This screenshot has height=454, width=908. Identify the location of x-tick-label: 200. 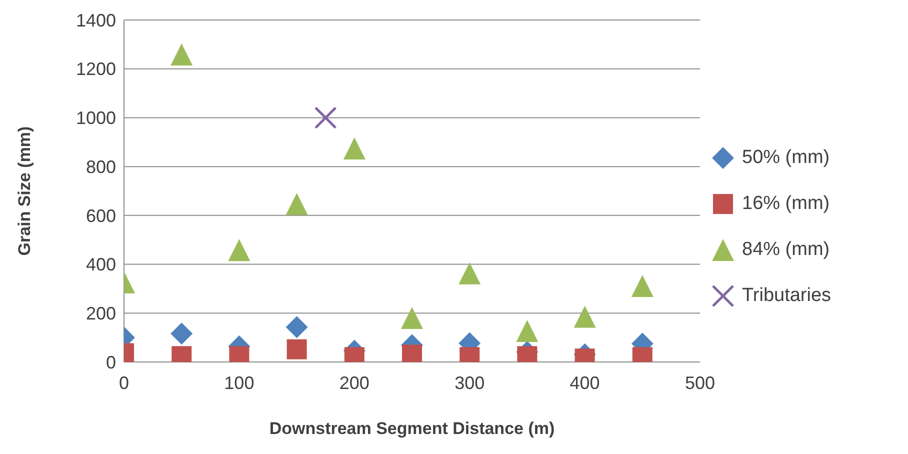
(354, 382).